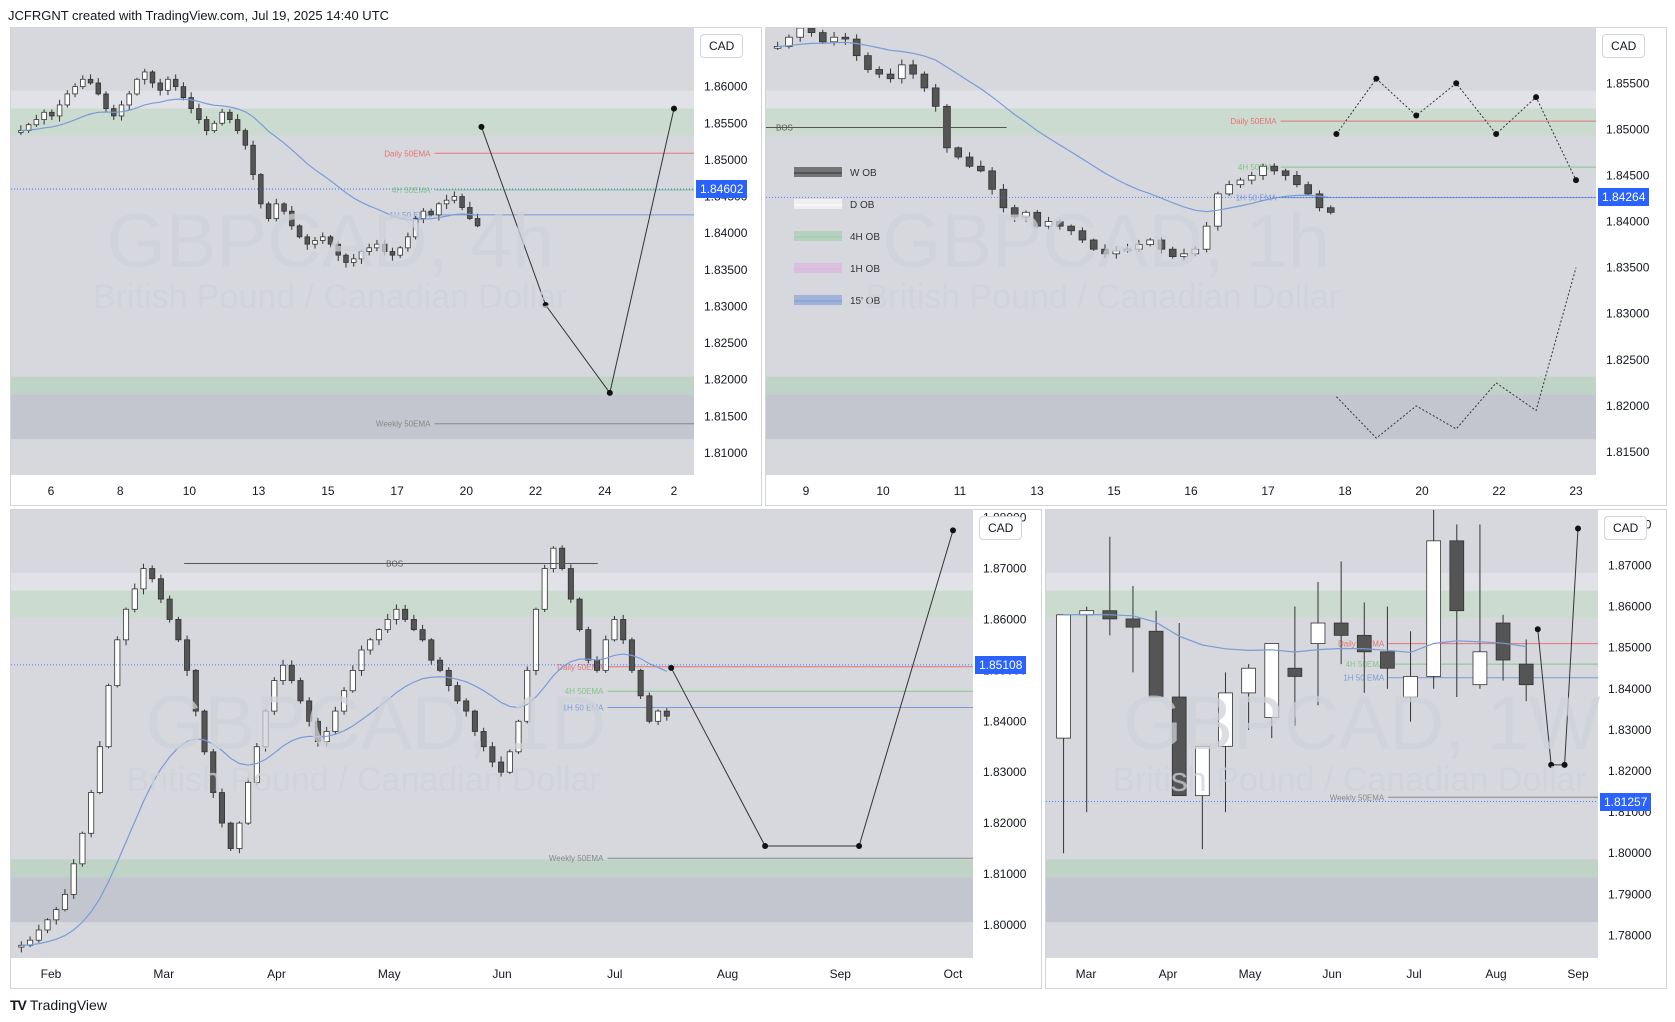 The image size is (1675, 1022). I want to click on y-tick-label: 1.78000, so click(1630, 935).